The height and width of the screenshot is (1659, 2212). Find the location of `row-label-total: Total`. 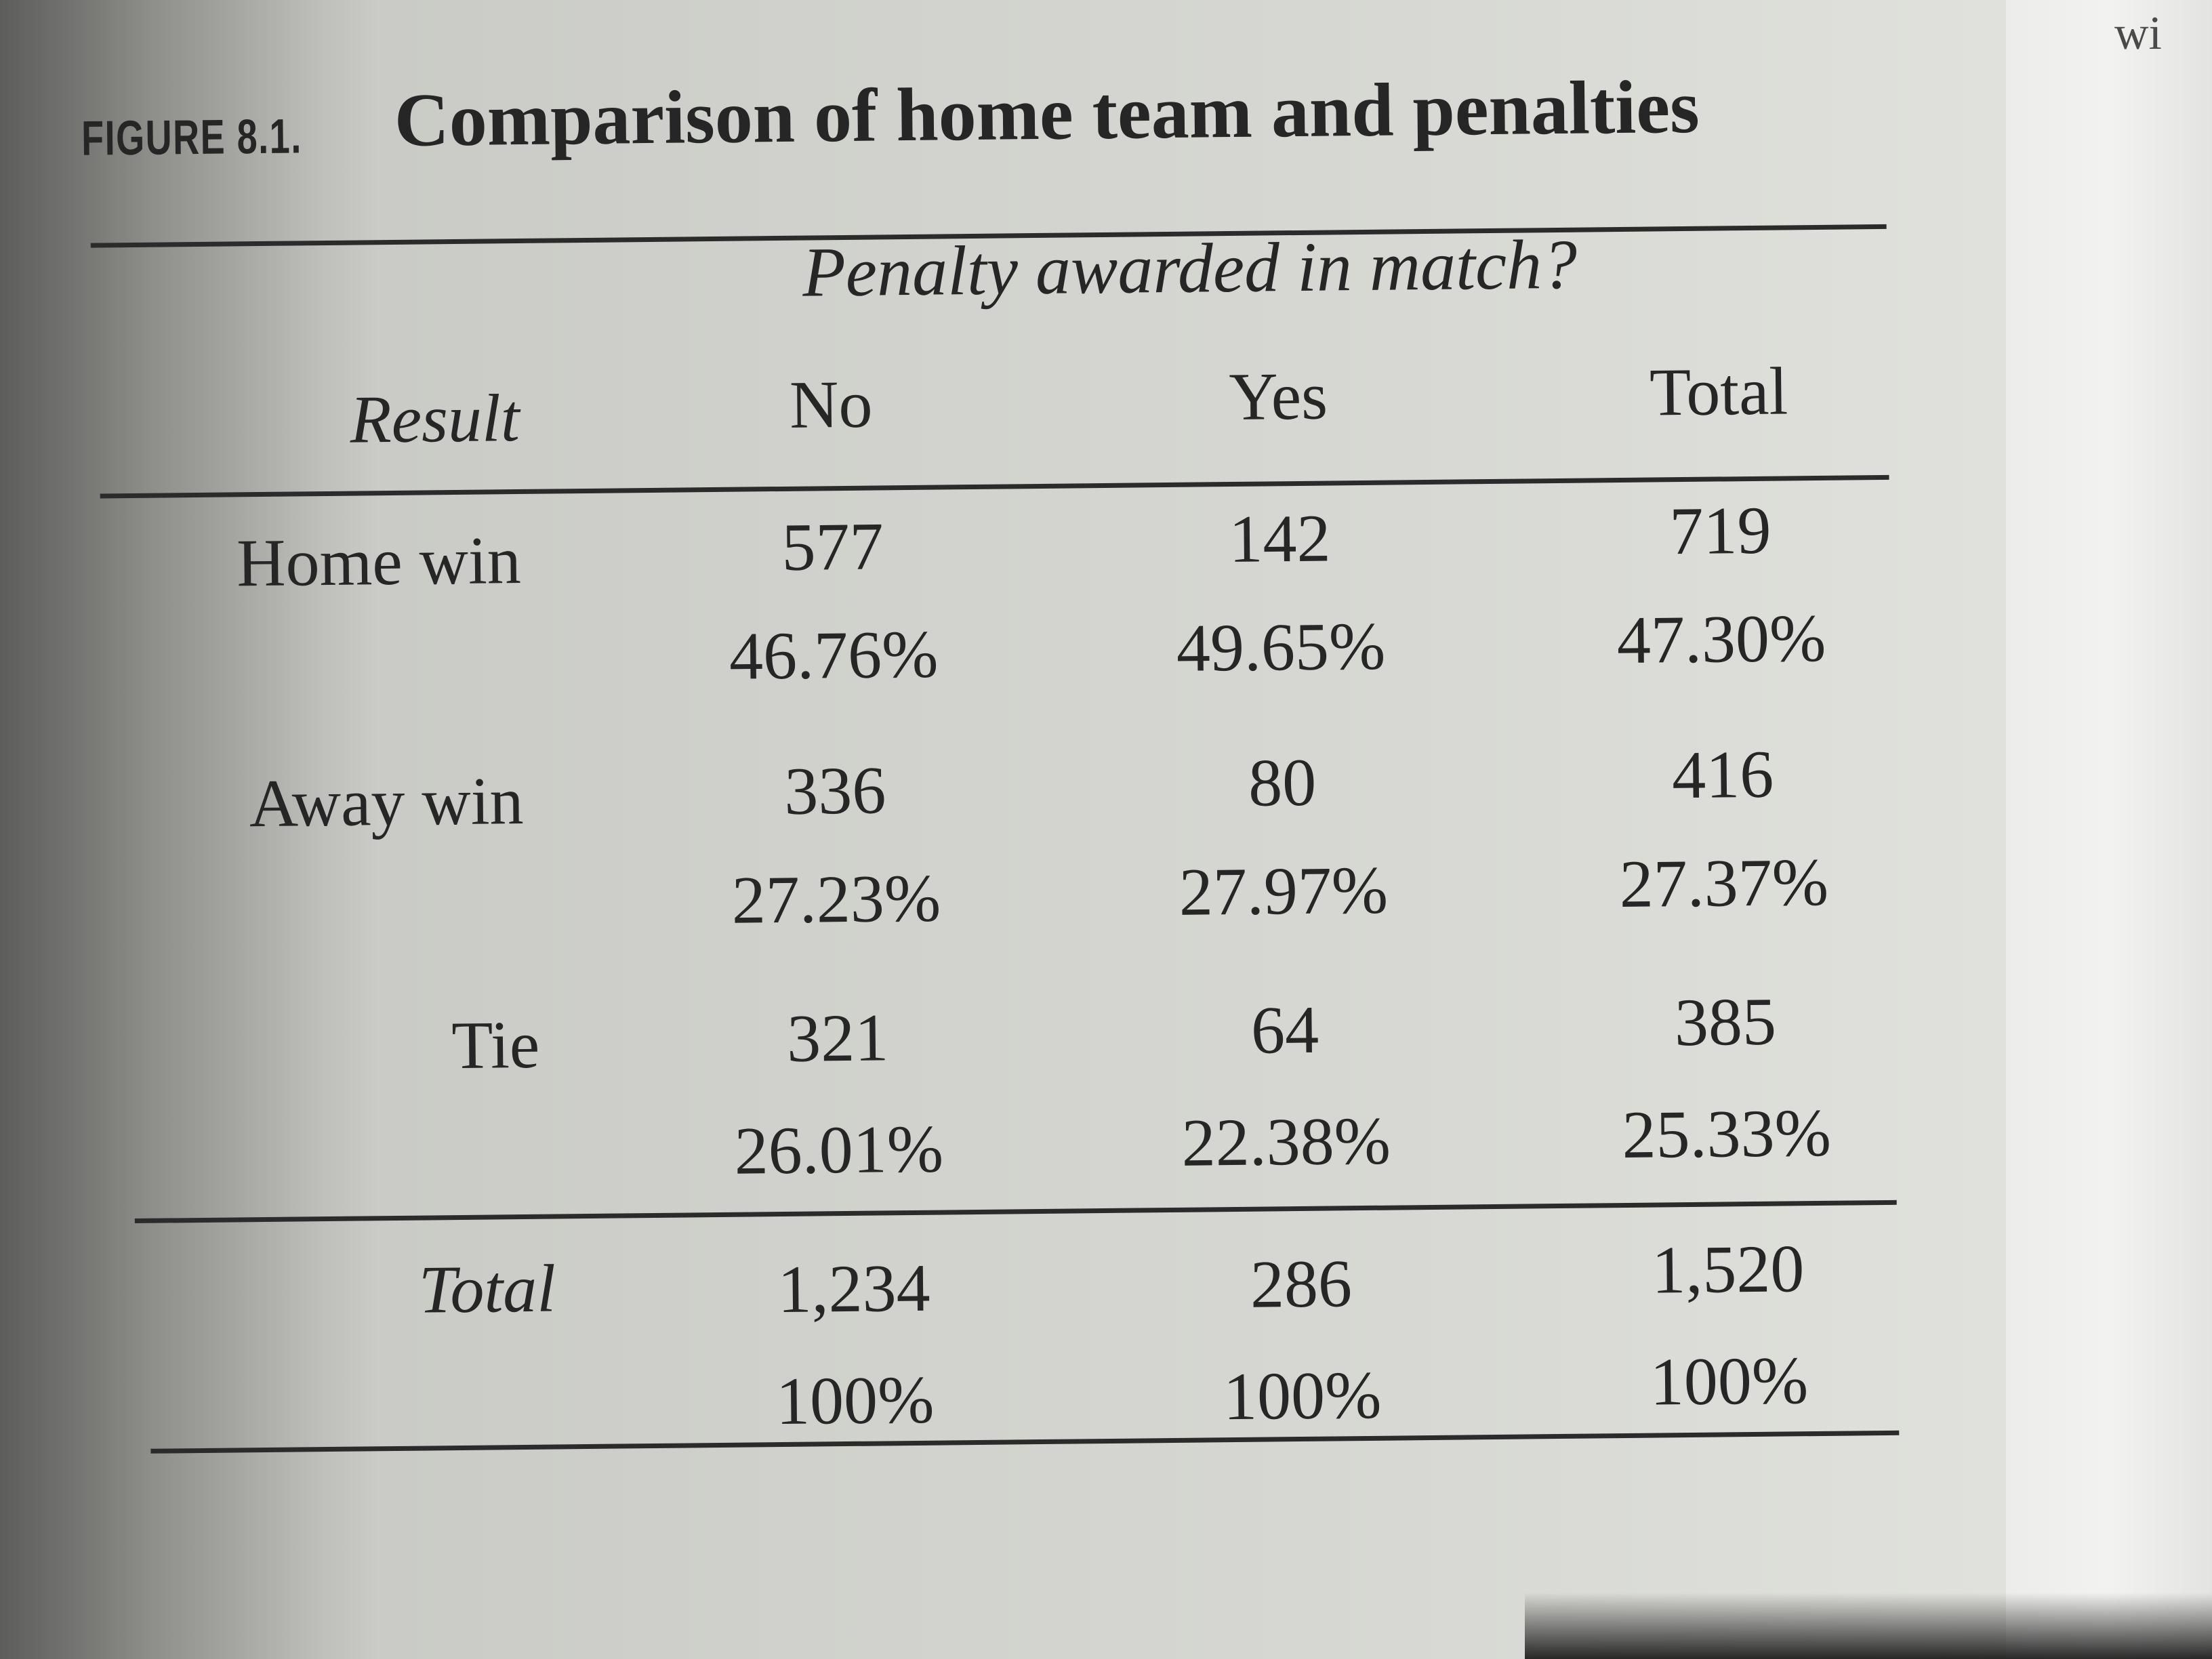

row-label-total: Total is located at coordinates (487, 1289).